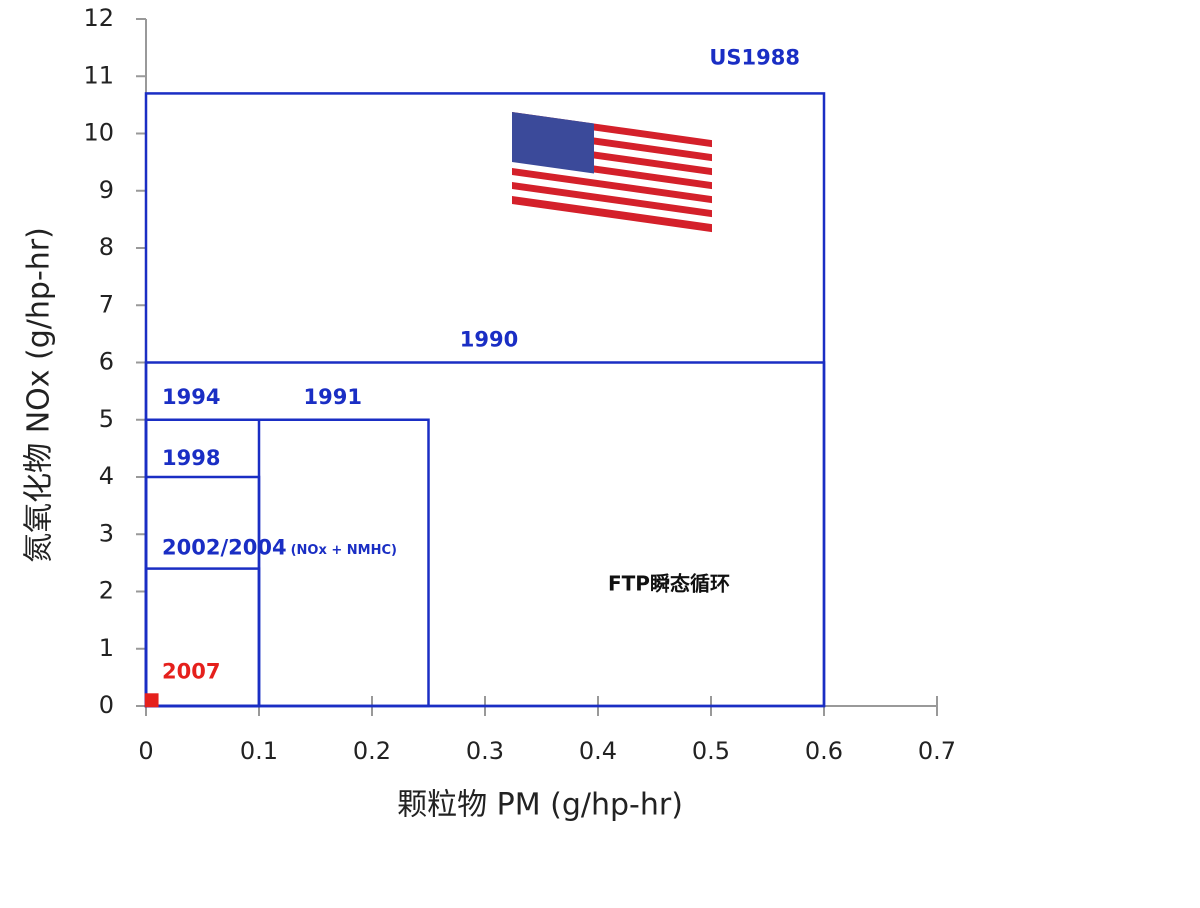 This screenshot has height=908, width=1200. Describe the element at coordinates (333, 397) in the screenshot. I see `box-label: 1991` at that location.